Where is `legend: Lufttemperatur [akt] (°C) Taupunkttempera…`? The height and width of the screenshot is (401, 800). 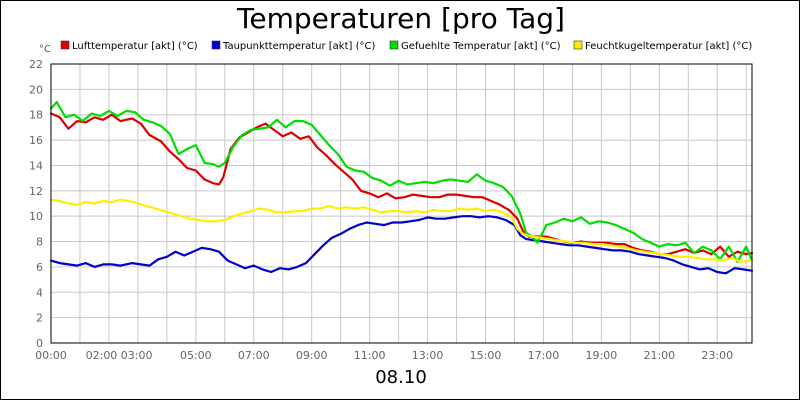
legend: Lufttemperatur [akt] (°C) Taupunkttempera… is located at coordinates (406, 46).